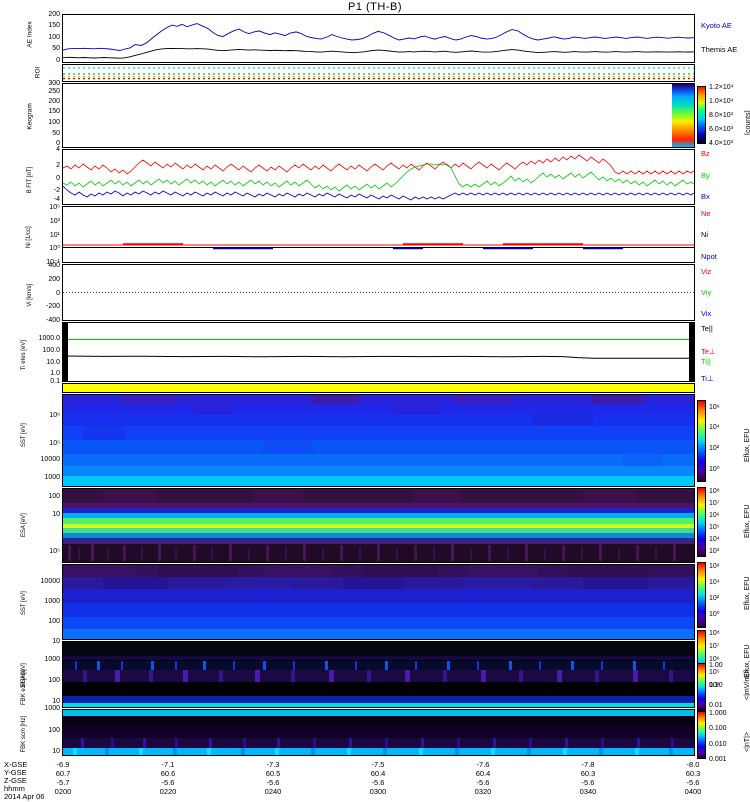  I want to click on keogram-image, so click(378, 115).